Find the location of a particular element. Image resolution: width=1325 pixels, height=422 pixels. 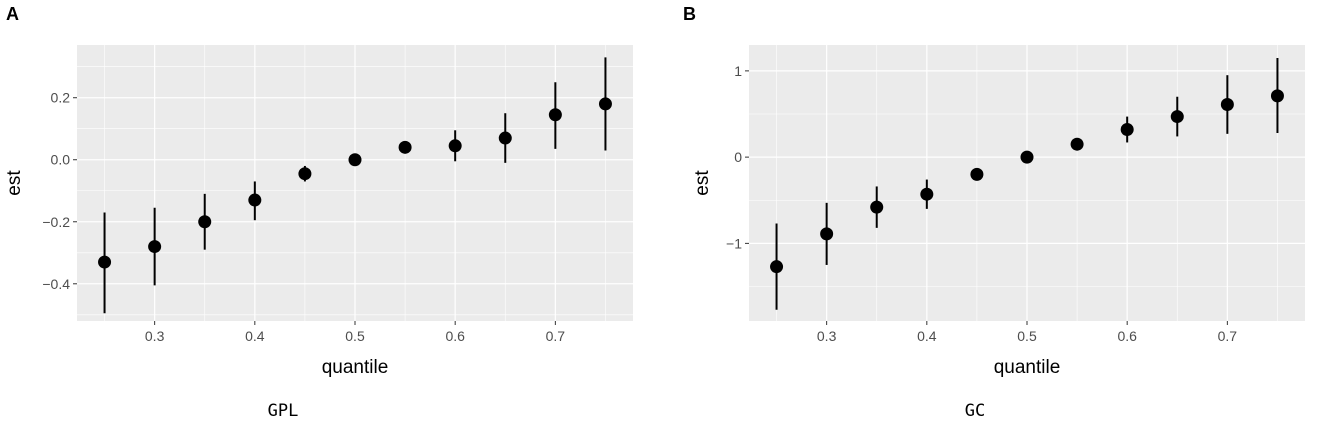

panel-caption: GPL is located at coordinates (283, 411).